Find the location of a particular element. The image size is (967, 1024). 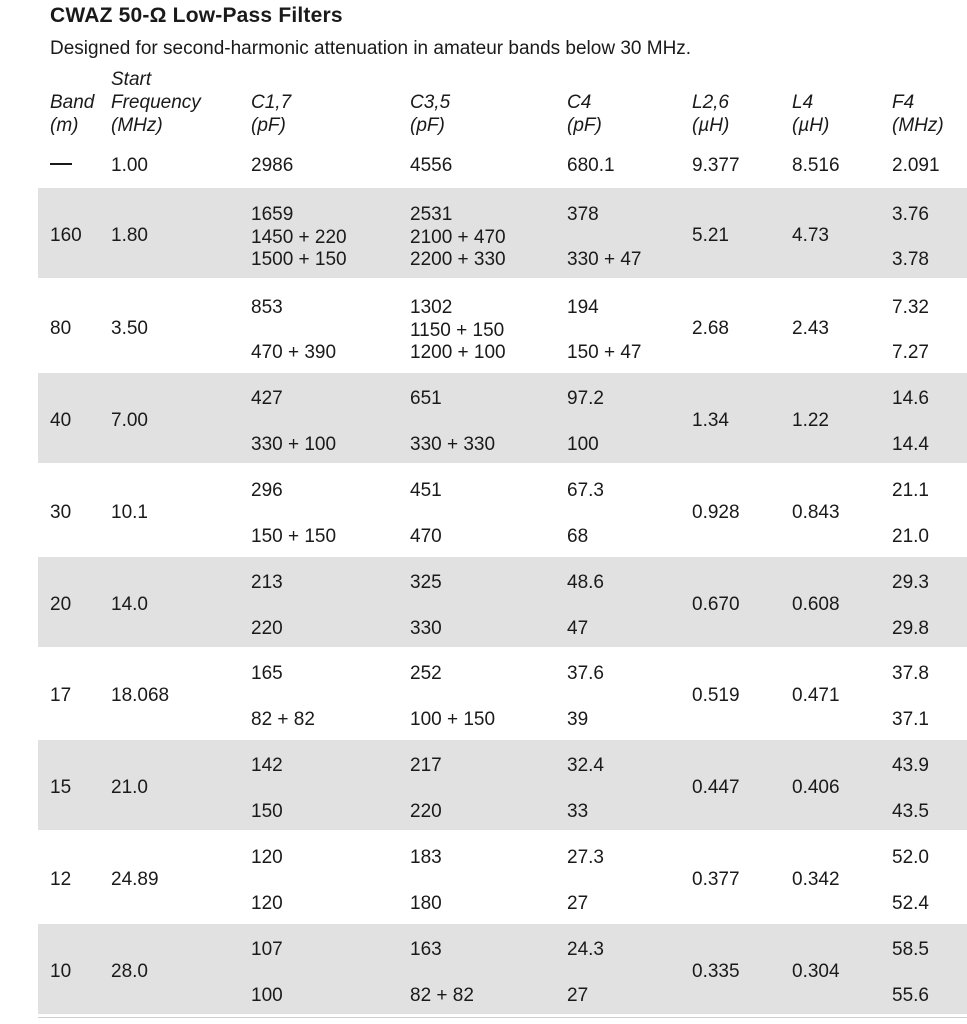

cell-c4: 39 is located at coordinates (578, 719).